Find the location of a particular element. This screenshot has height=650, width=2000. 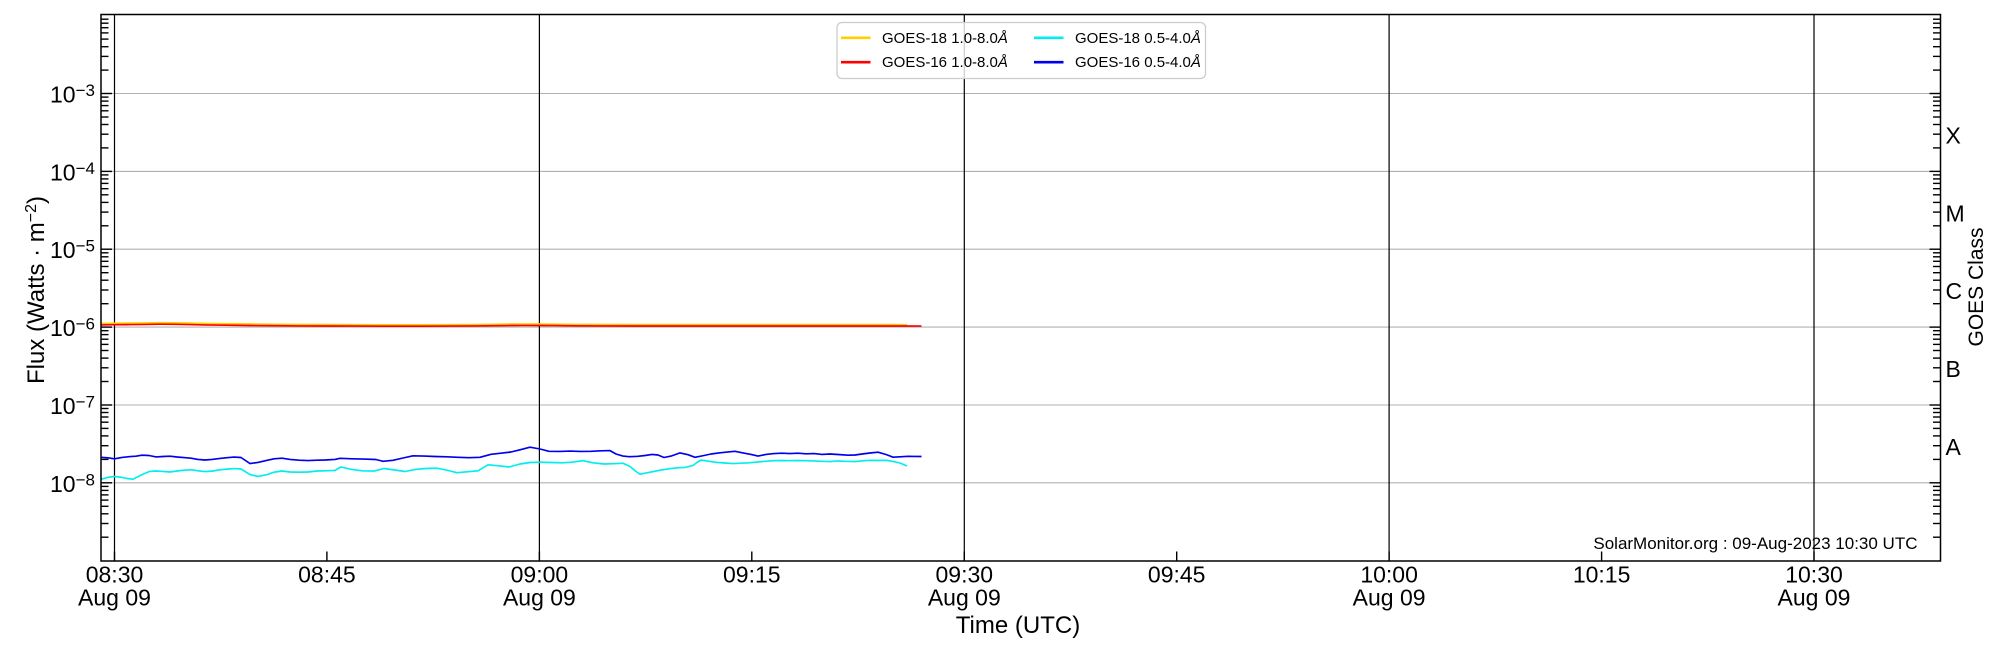

svg-text: 09:15 is located at coordinates (752, 575).